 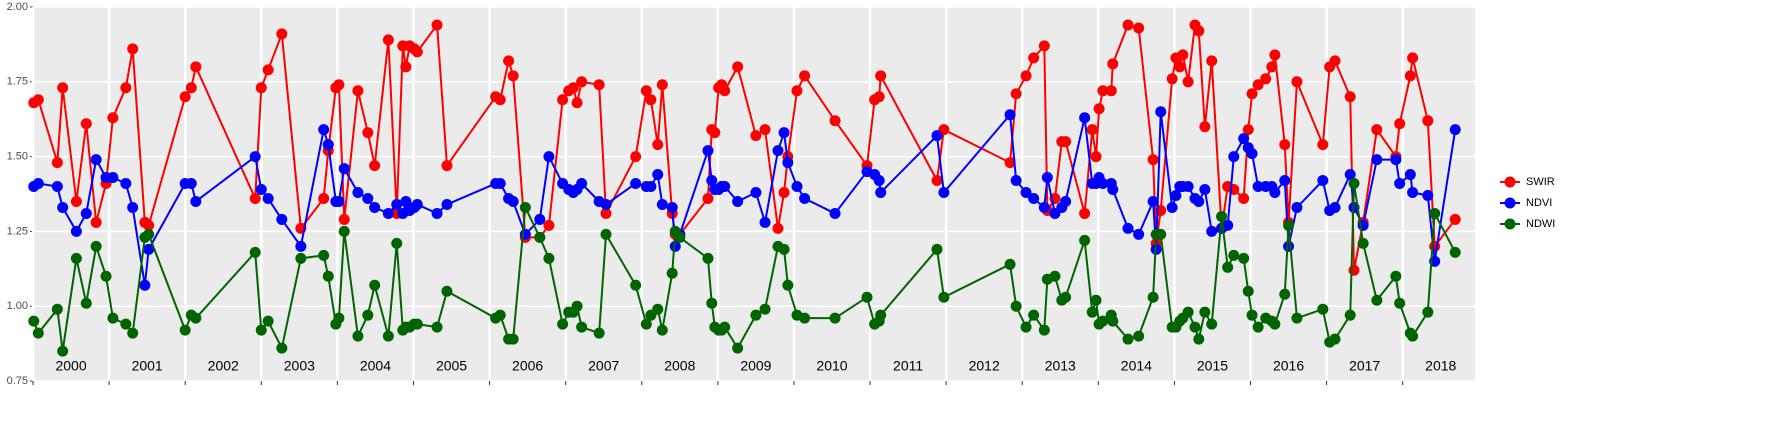 I want to click on x-tick-label: 2004, so click(x=375, y=366).